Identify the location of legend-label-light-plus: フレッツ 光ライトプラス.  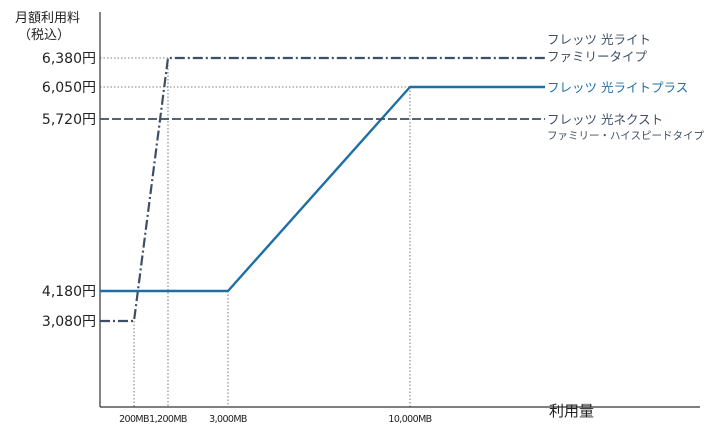
(617, 87).